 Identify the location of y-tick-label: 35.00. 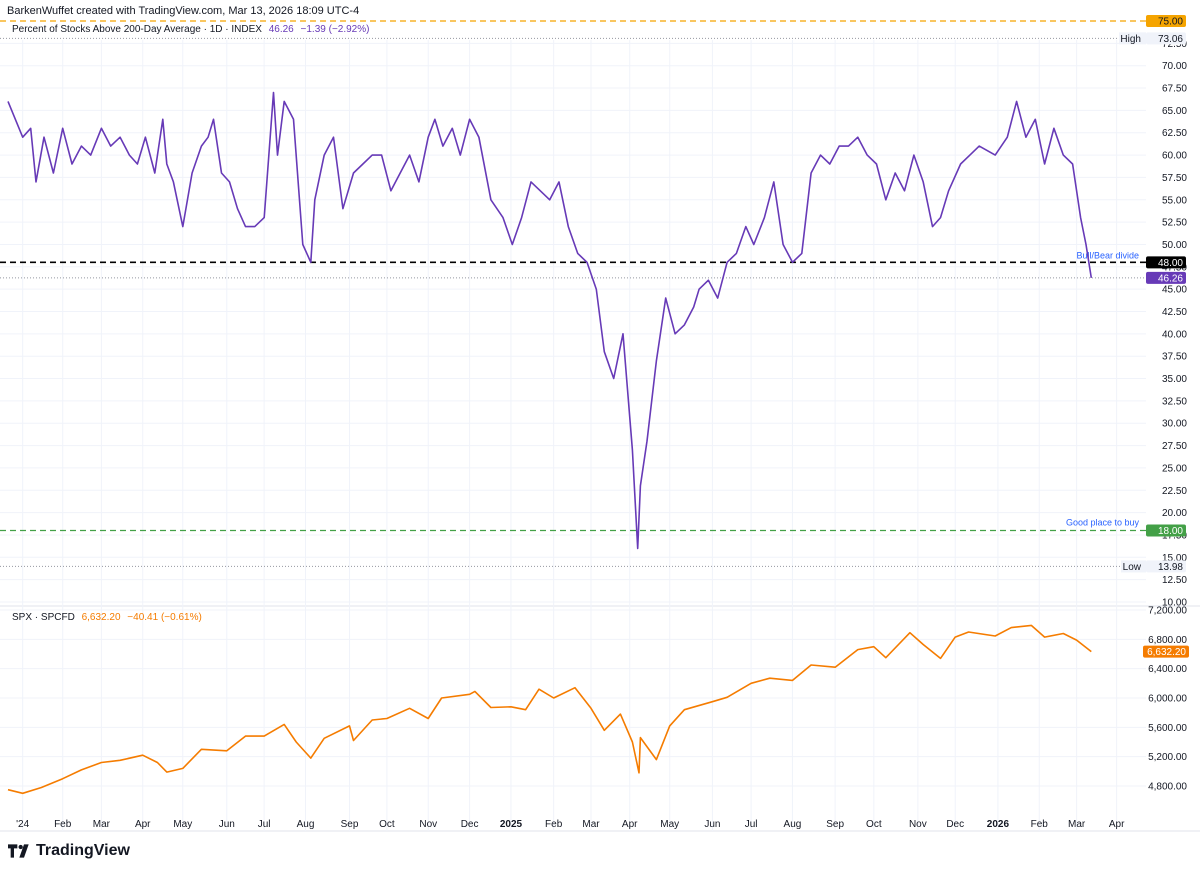
(1174, 379).